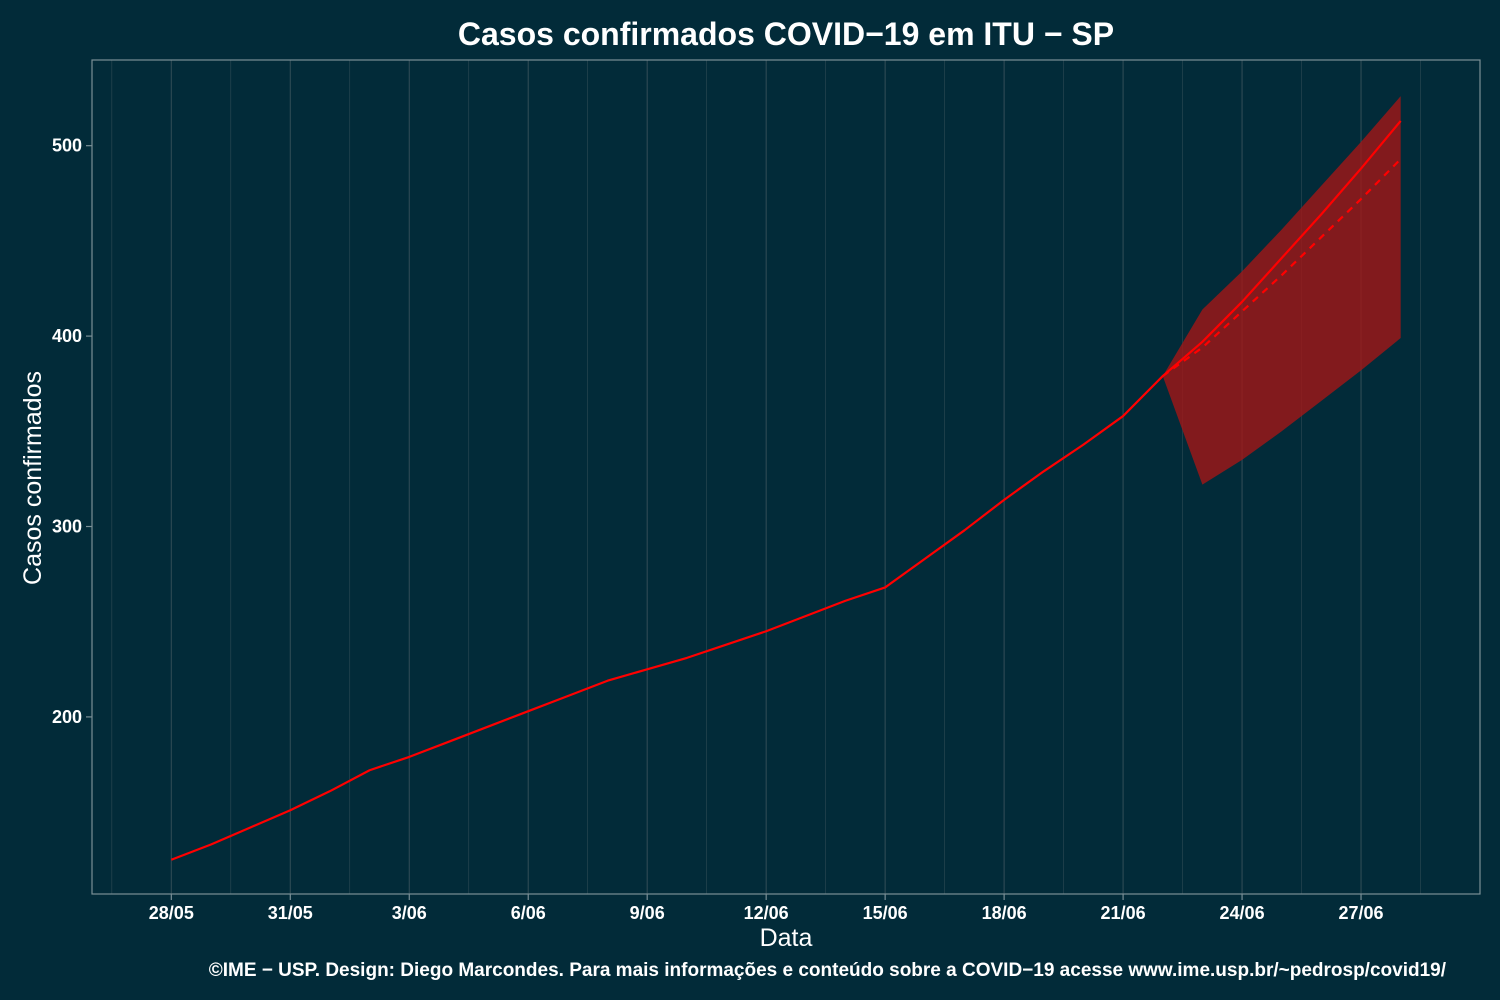  I want to click on x-tick-label: 15/06, so click(885, 913).